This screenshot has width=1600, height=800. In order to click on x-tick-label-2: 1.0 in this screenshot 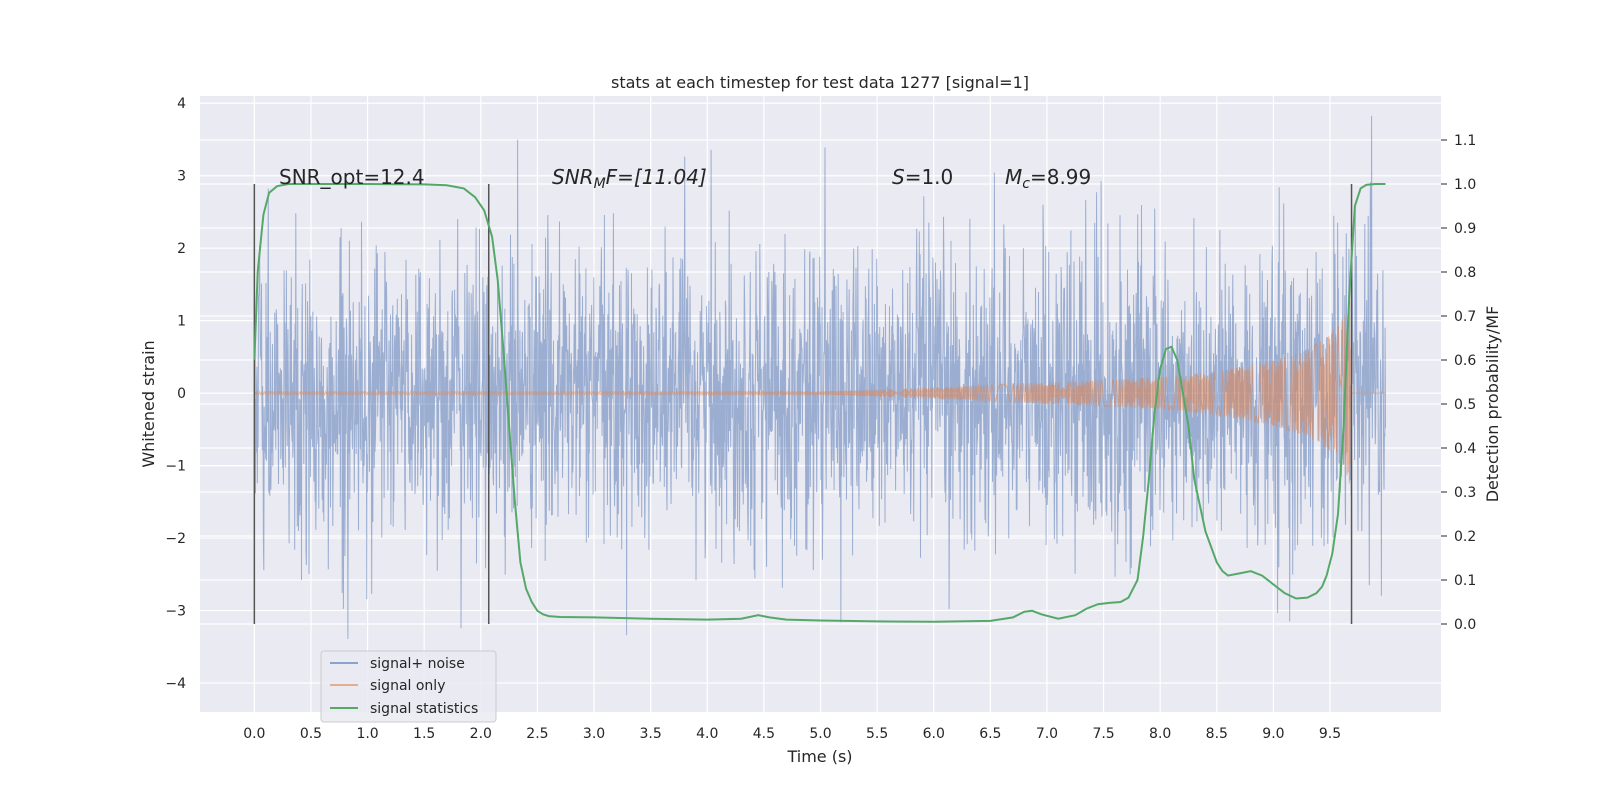, I will do `click(367, 734)`.